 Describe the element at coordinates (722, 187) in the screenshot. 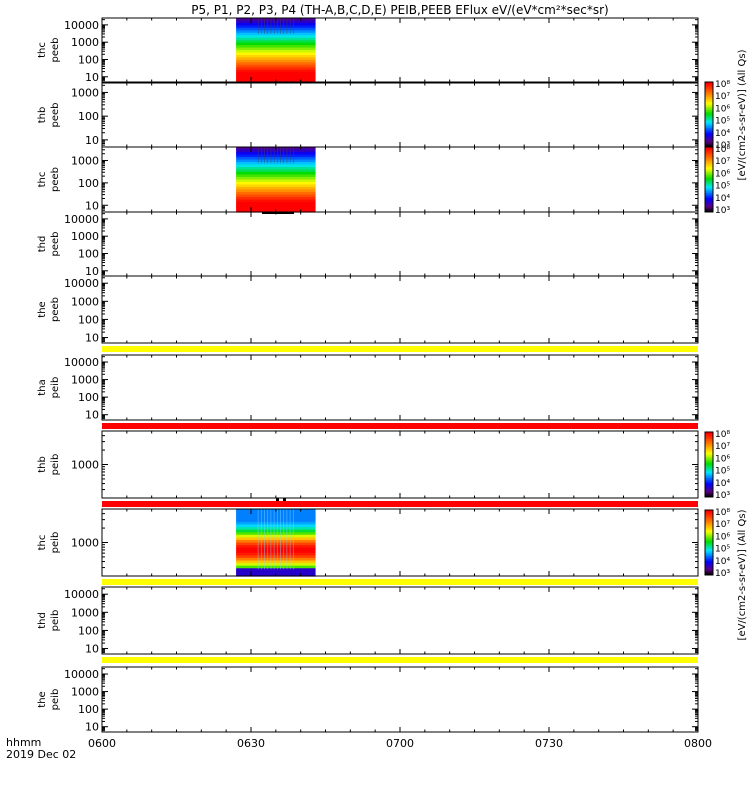

I see `colorbar-tick-label: 10⁵` at that location.